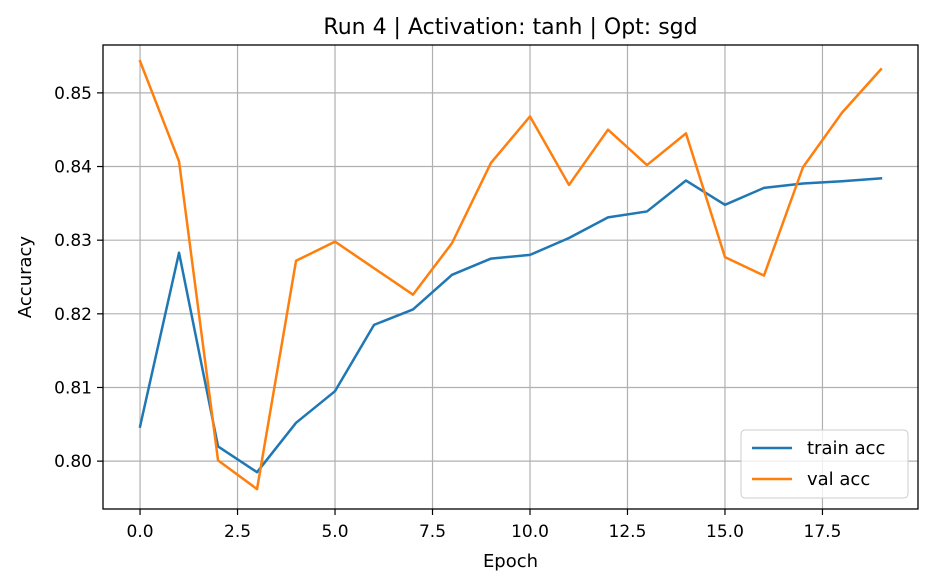 The width and height of the screenshot is (932, 586). Describe the element at coordinates (628, 532) in the screenshot. I see `x-tick-label: 12.5` at that location.